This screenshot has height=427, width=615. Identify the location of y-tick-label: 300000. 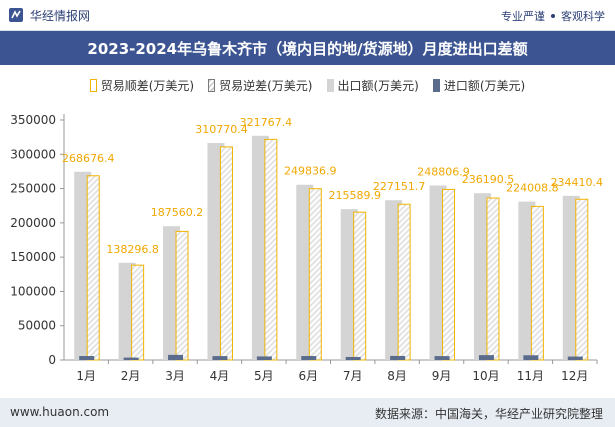
(33, 154).